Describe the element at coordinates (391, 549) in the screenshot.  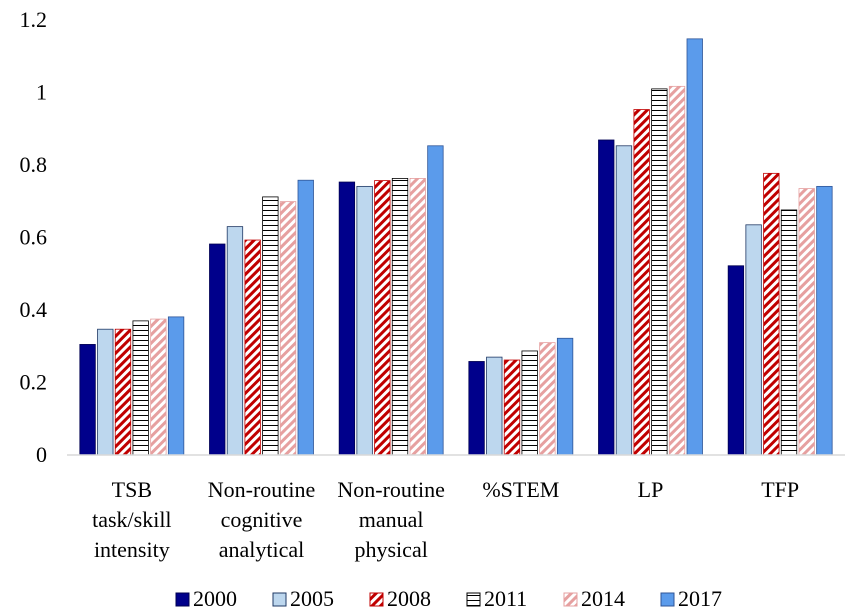
I see `x-tick-label: physical` at that location.